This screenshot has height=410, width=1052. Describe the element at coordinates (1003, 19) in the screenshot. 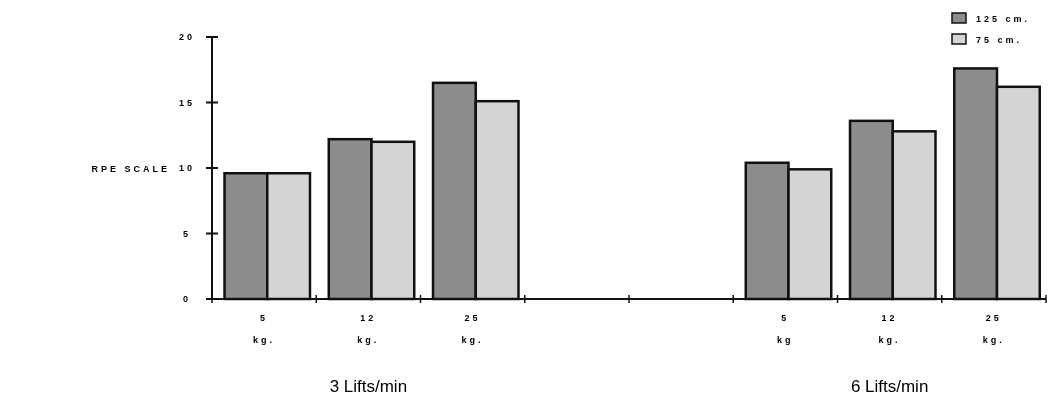

I see `legend-label: 125 cm.` at that location.